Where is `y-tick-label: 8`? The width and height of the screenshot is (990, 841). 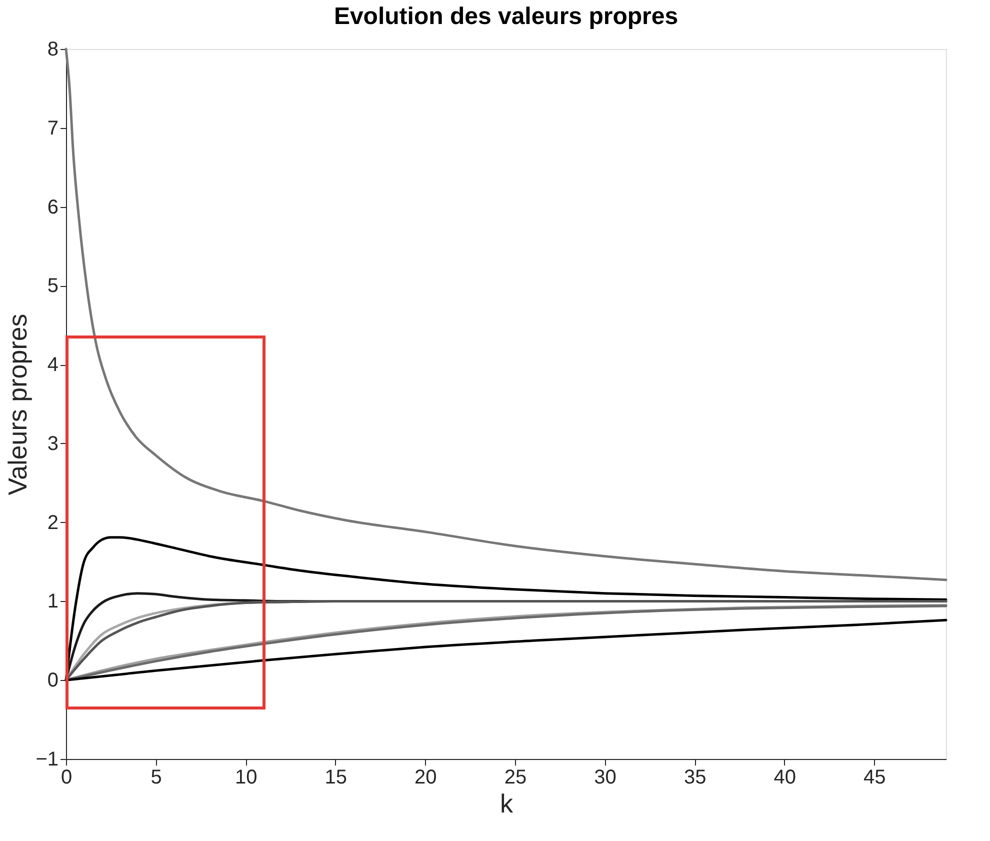
y-tick-label: 8 is located at coordinates (52, 49).